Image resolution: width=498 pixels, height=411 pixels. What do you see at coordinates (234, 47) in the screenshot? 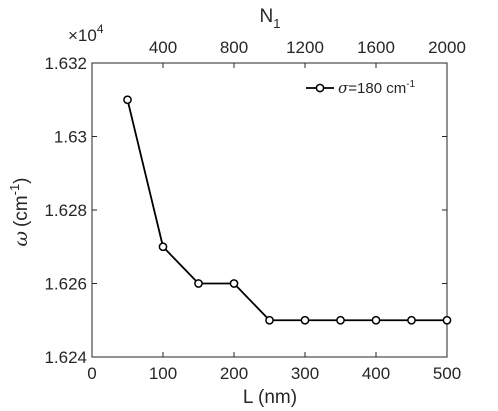
I see `top-x-tick-label: 800` at bounding box center [234, 47].